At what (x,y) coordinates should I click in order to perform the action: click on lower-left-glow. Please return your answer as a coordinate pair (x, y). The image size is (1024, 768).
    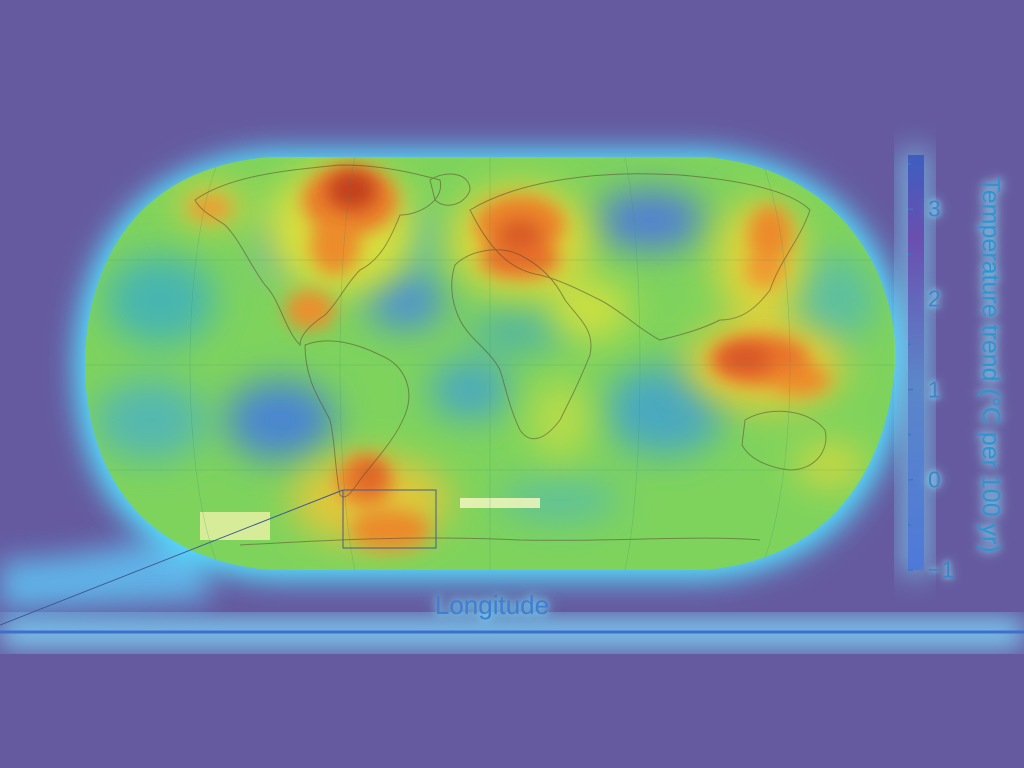
    Looking at the image, I should click on (105, 570).